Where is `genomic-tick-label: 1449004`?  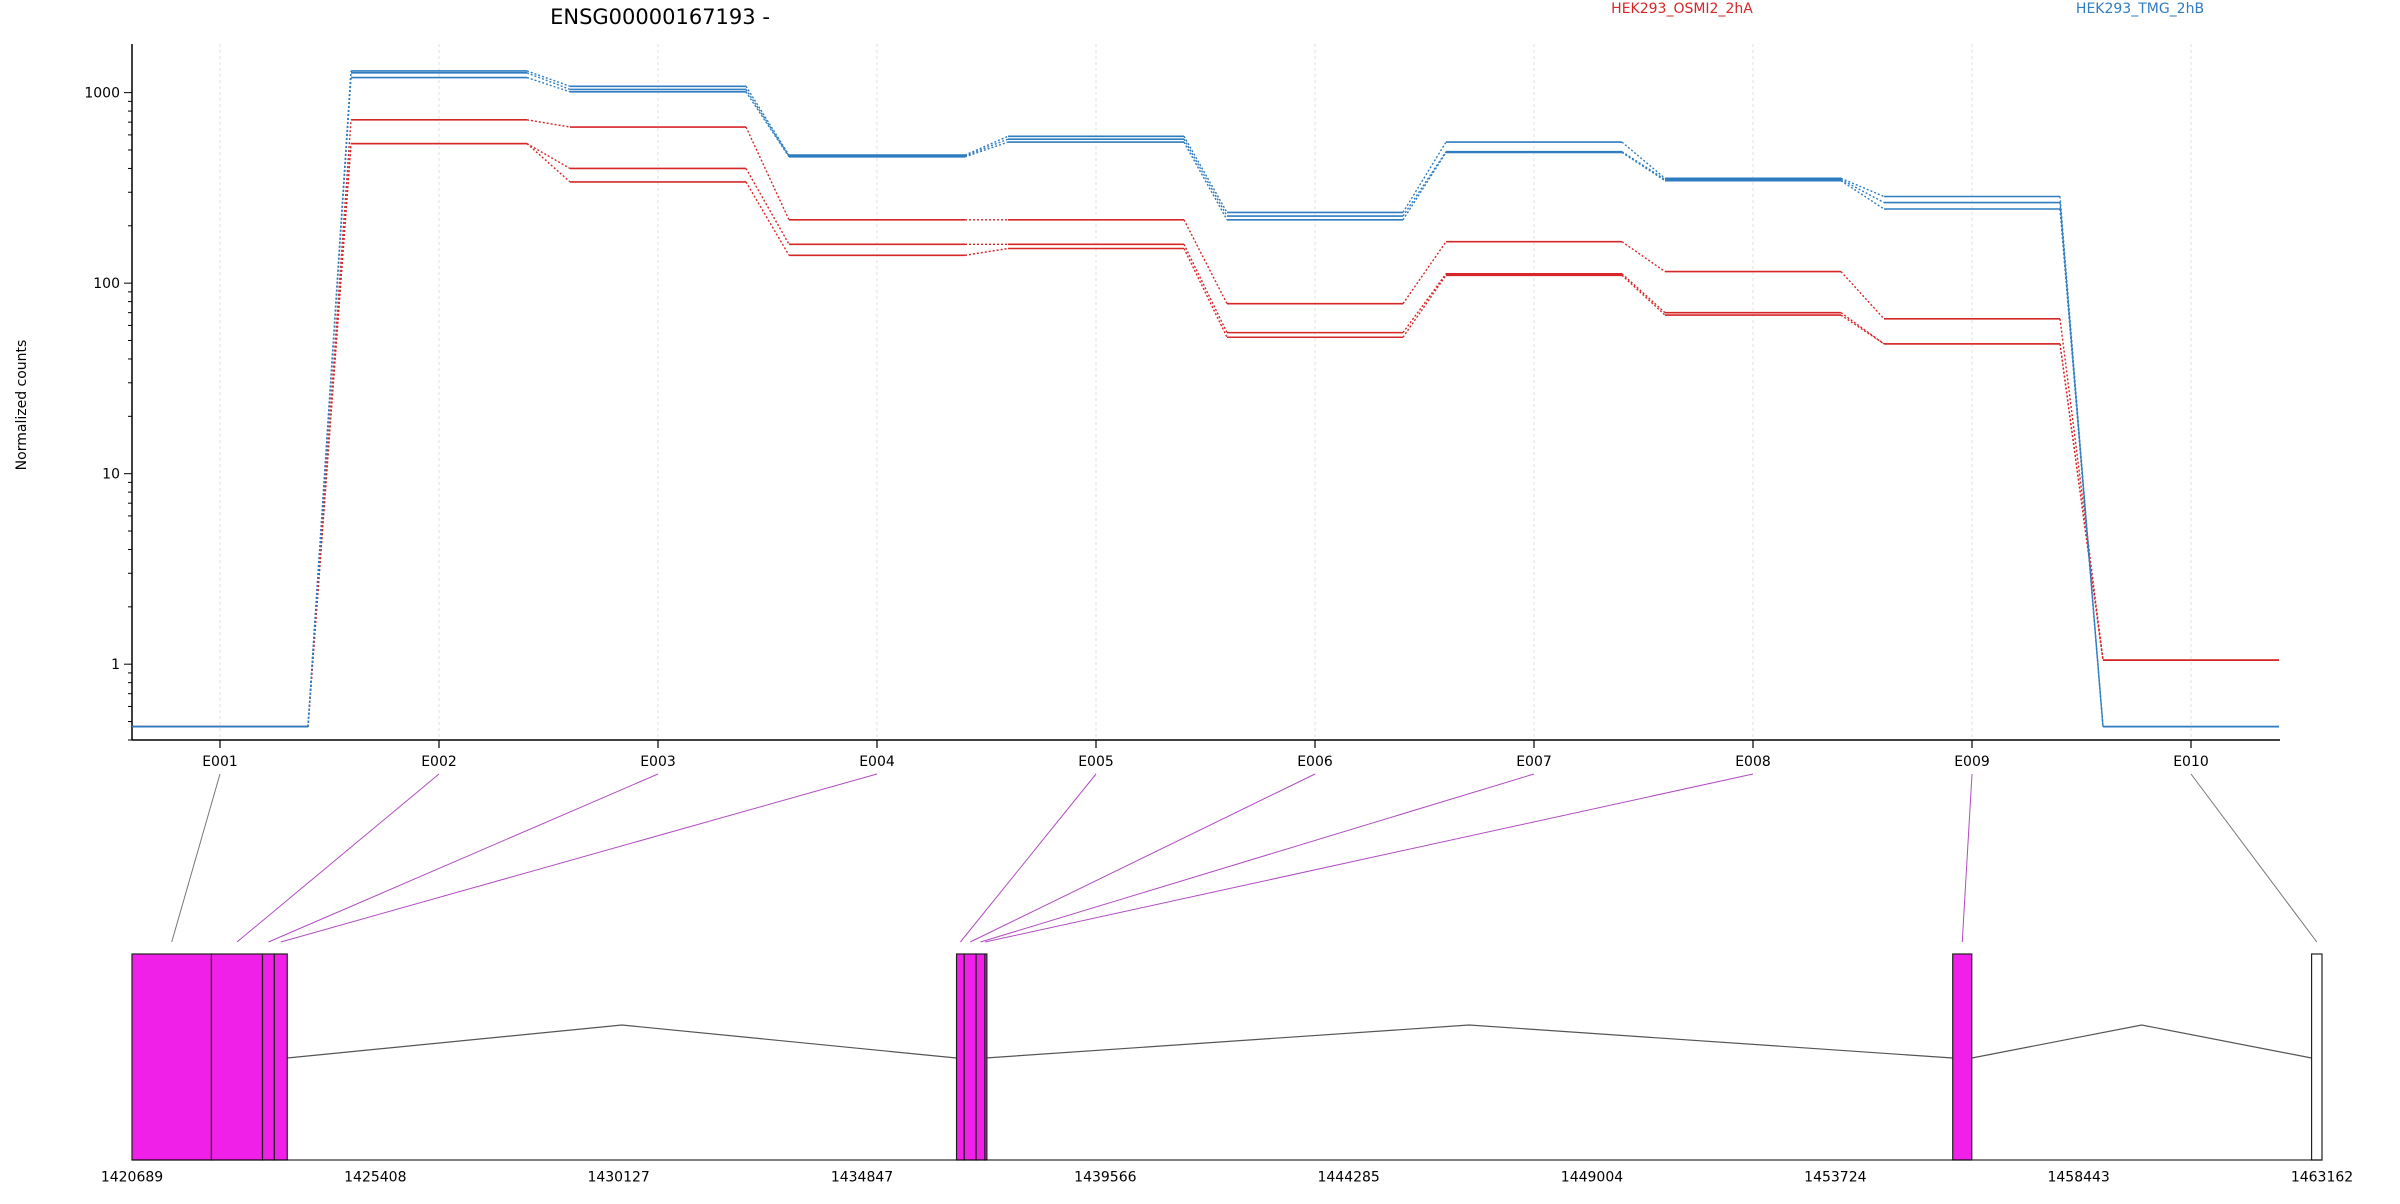 genomic-tick-label: 1449004 is located at coordinates (1592, 1178).